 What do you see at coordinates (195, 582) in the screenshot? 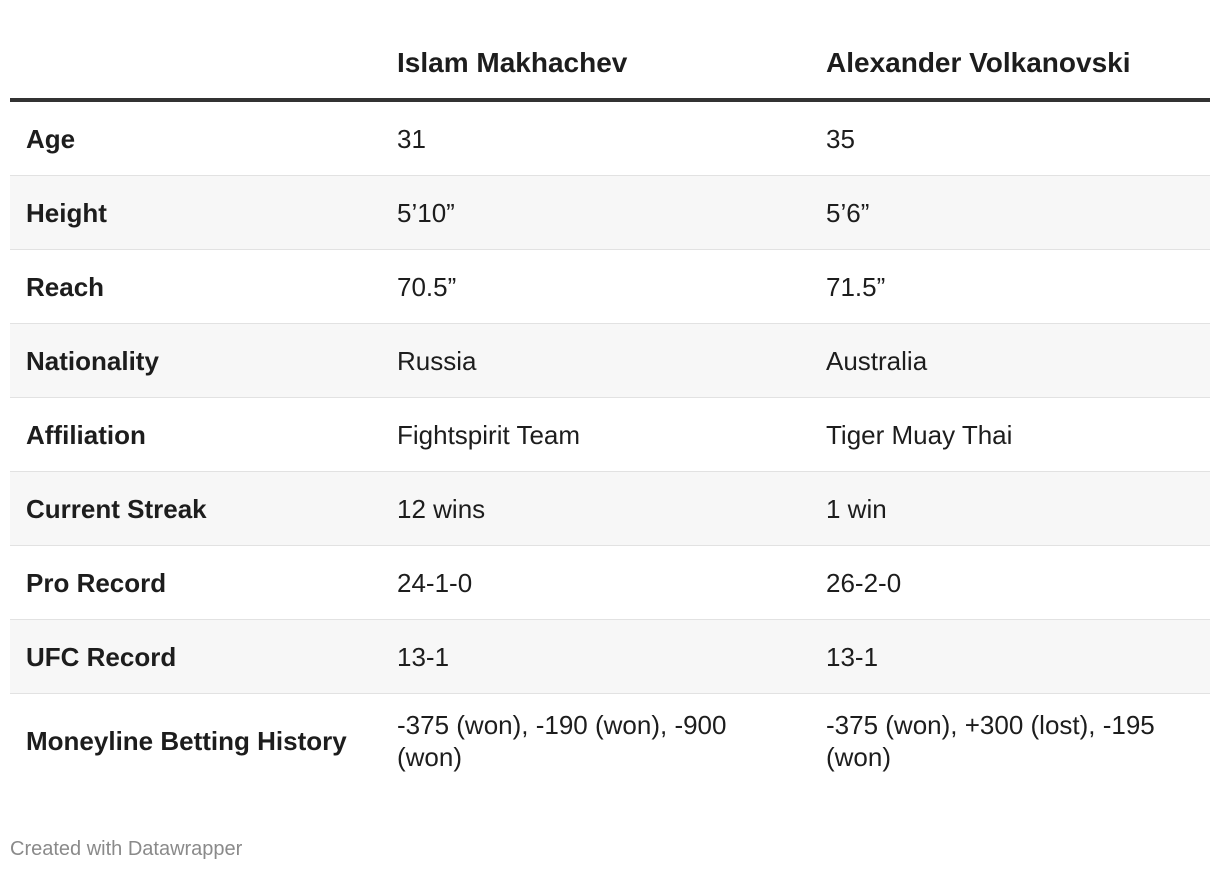
I see `row-label: Pro Record` at bounding box center [195, 582].